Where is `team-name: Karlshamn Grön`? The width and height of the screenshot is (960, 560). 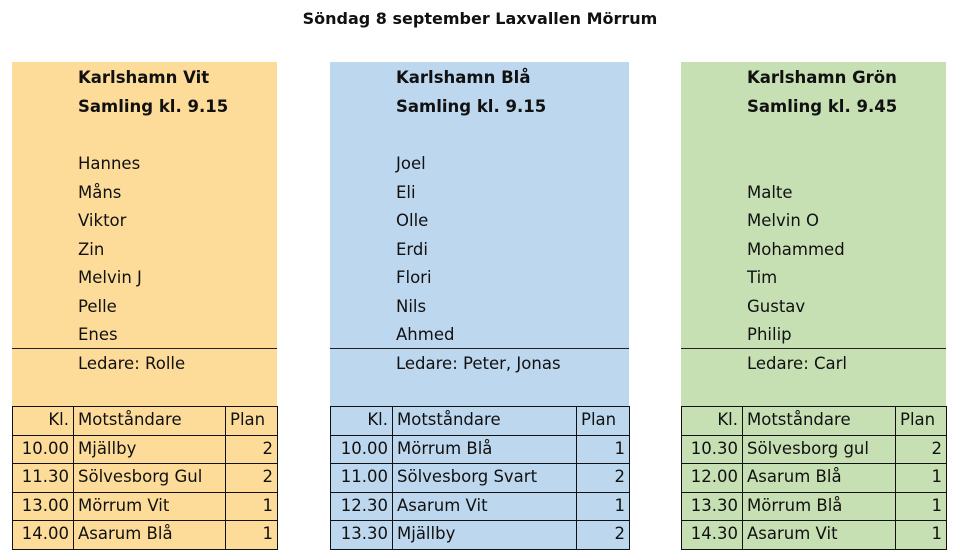
team-name: Karlshamn Grön is located at coordinates (822, 77).